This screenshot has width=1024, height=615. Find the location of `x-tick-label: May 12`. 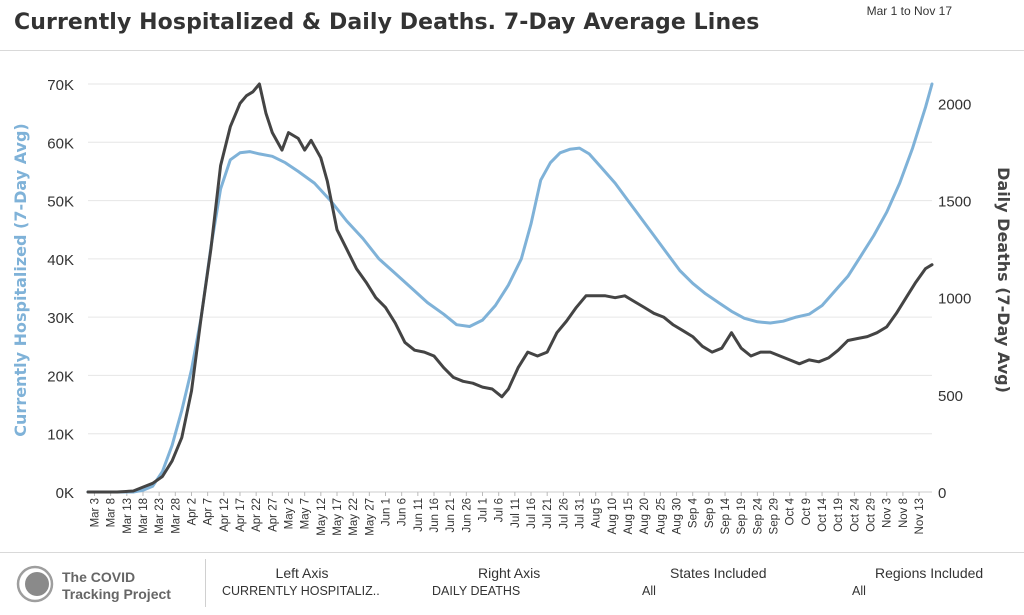

x-tick-label: May 12 is located at coordinates (322, 517).